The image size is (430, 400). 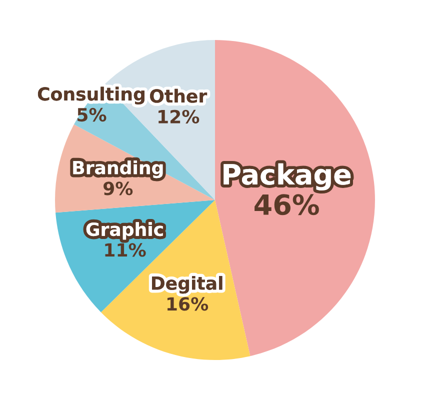 What do you see at coordinates (179, 117) in the screenshot?
I see `data-label: 12%` at bounding box center [179, 117].